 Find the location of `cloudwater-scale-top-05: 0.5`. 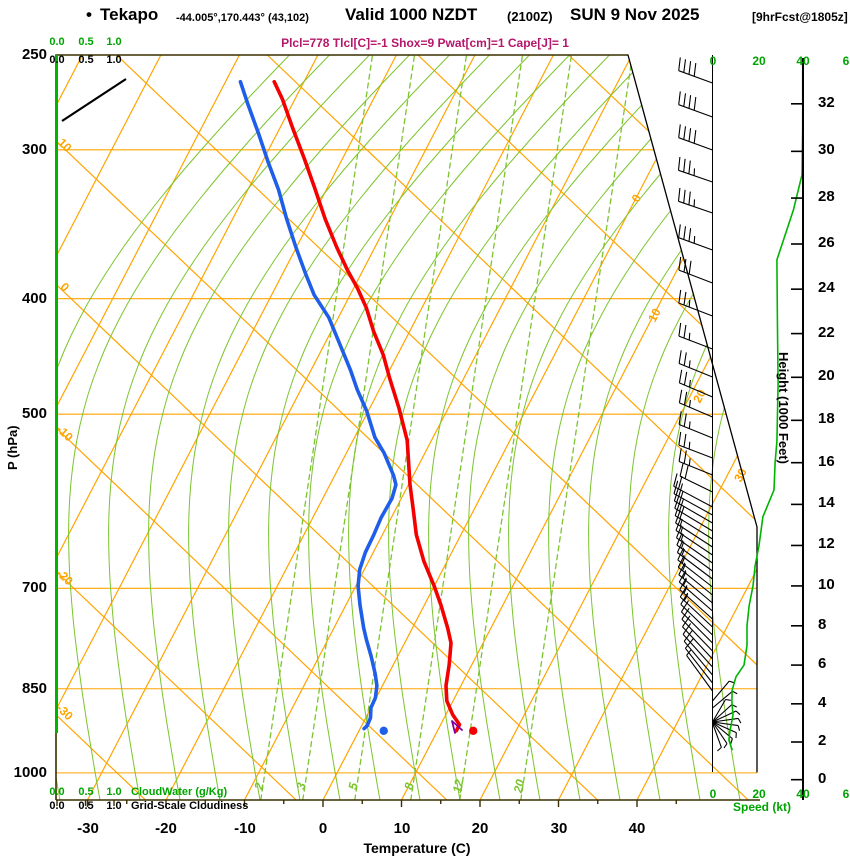

cloudwater-scale-top-05: 0.5 is located at coordinates (86, 42).